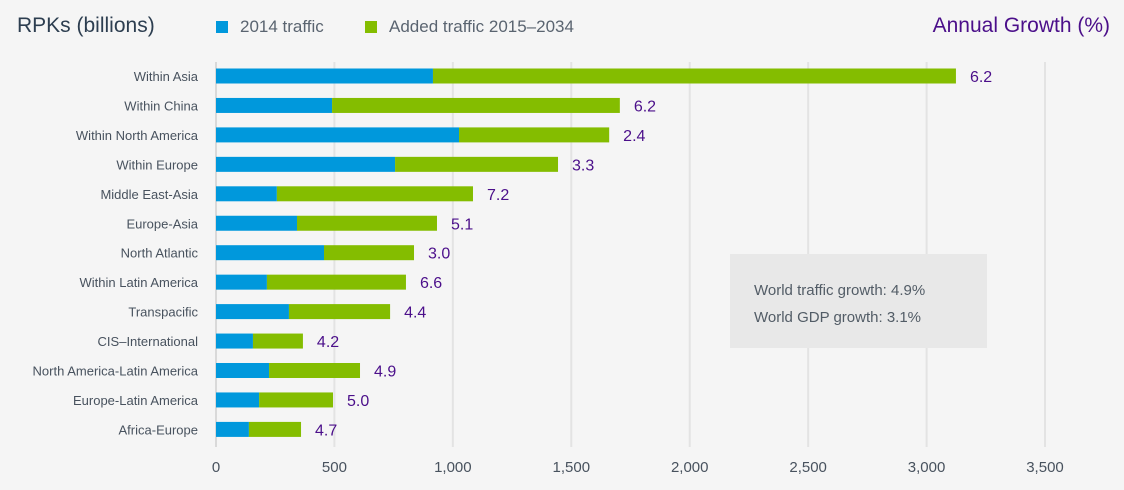 This screenshot has width=1124, height=490. I want to click on annual-growth-label: 5.0, so click(358, 401).